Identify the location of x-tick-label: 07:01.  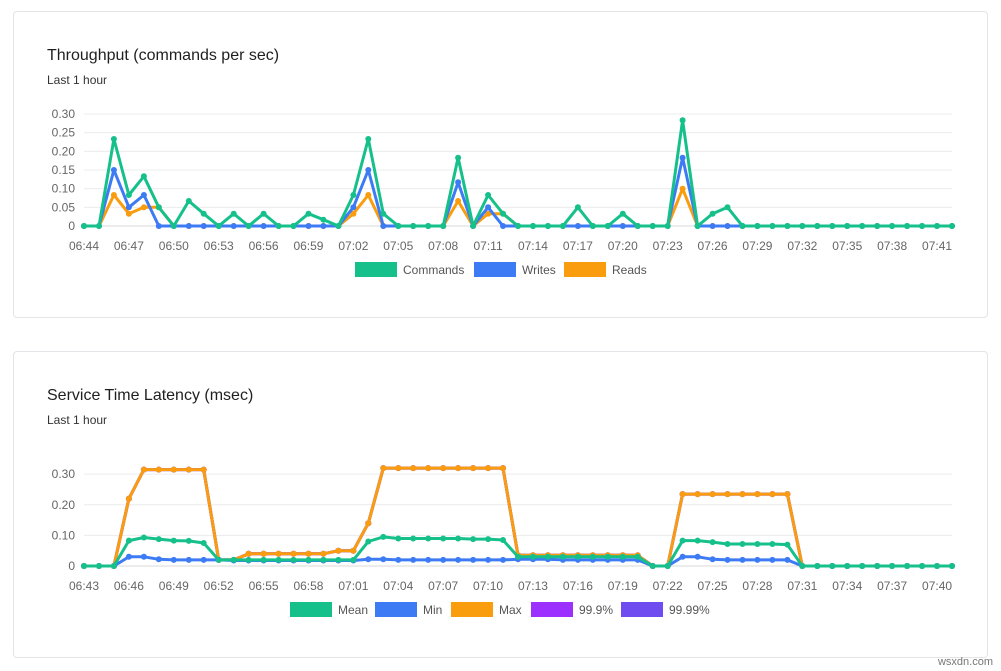
(353, 586).